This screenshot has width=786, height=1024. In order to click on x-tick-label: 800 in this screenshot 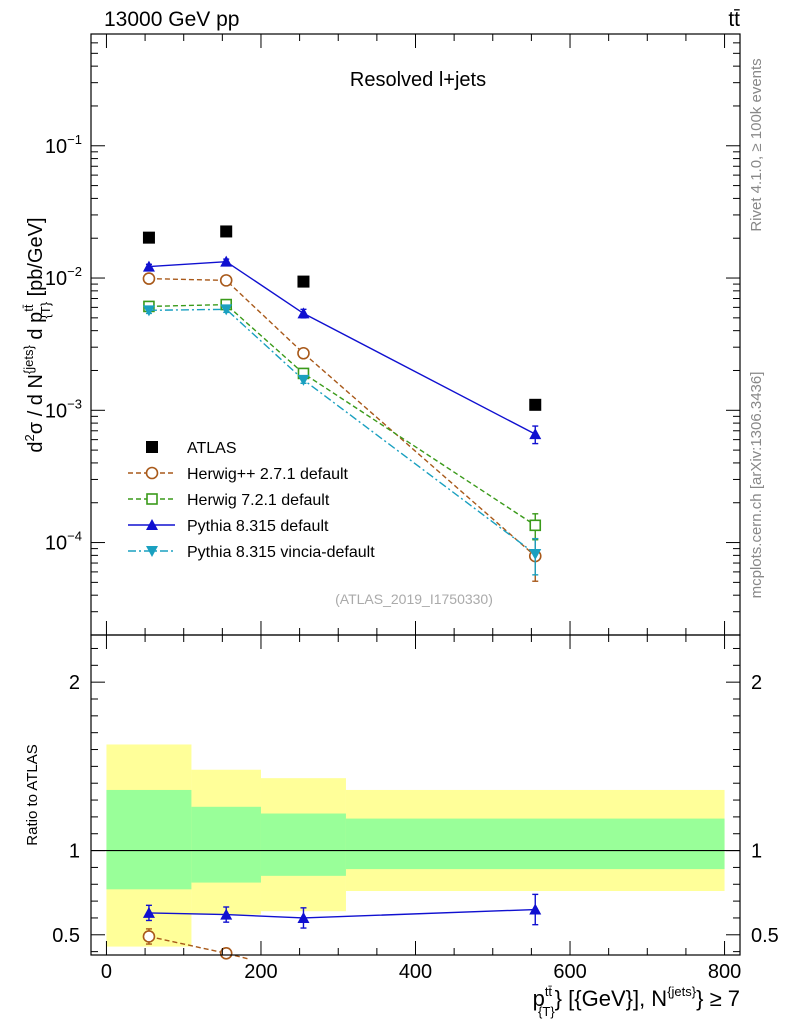, I will do `click(724, 972)`.